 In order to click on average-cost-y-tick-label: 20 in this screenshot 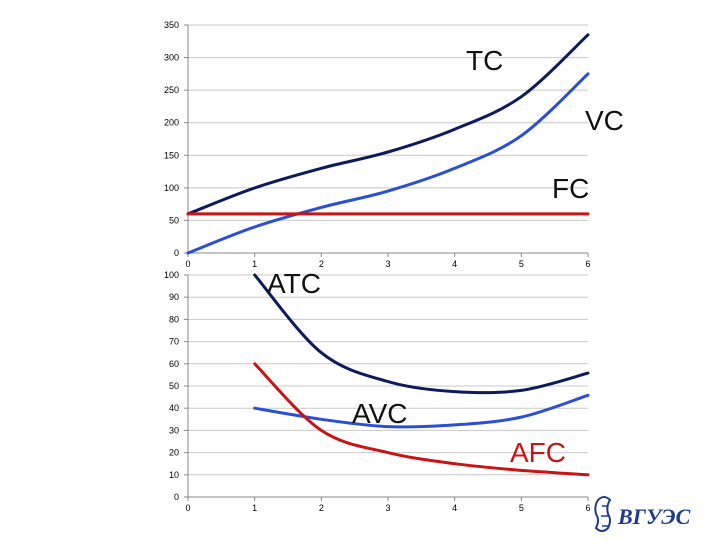, I will do `click(174, 453)`.